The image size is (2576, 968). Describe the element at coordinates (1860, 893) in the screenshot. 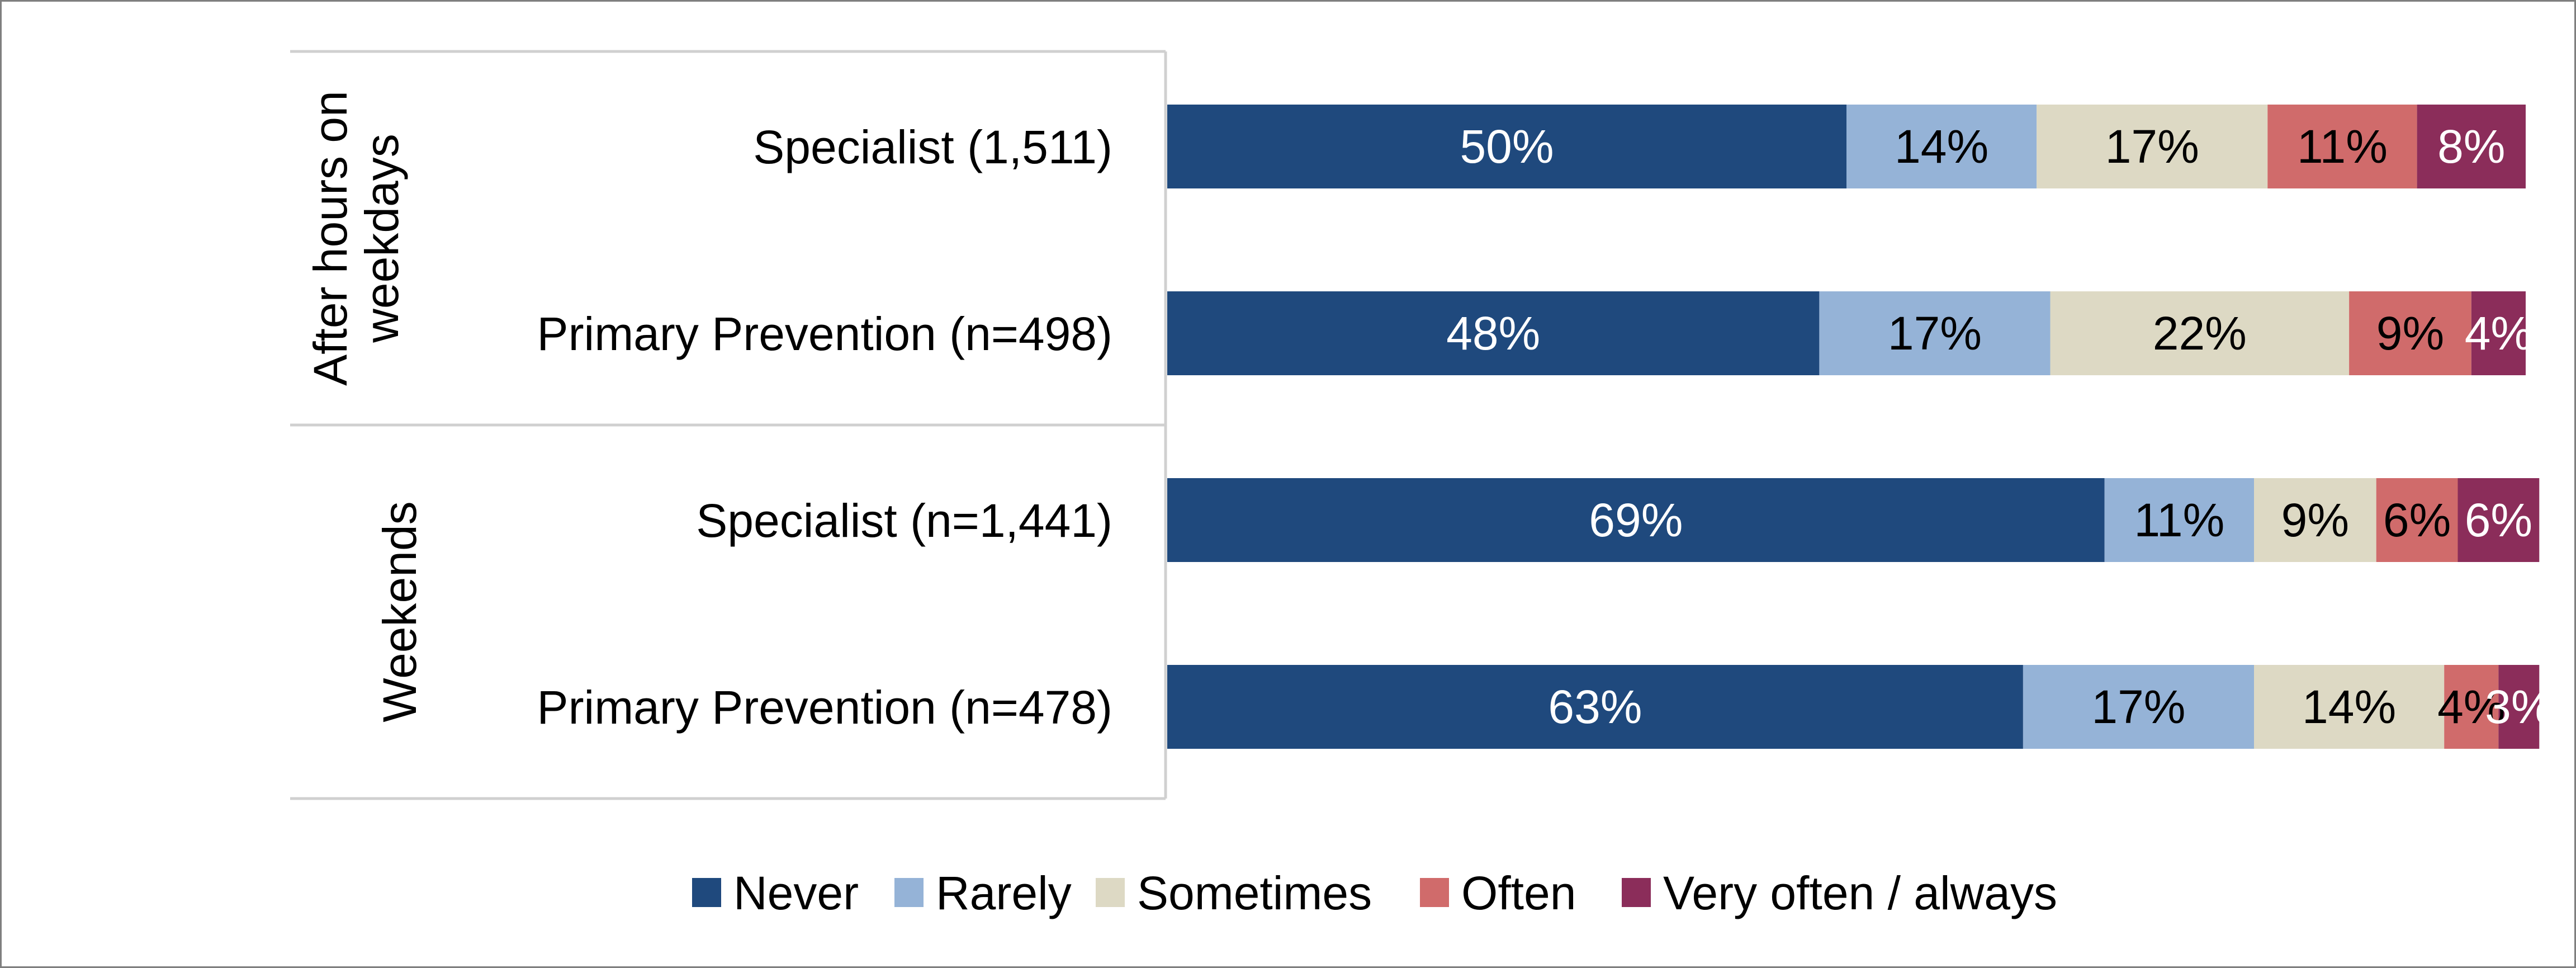

I see `legend-label: Very often / always` at that location.